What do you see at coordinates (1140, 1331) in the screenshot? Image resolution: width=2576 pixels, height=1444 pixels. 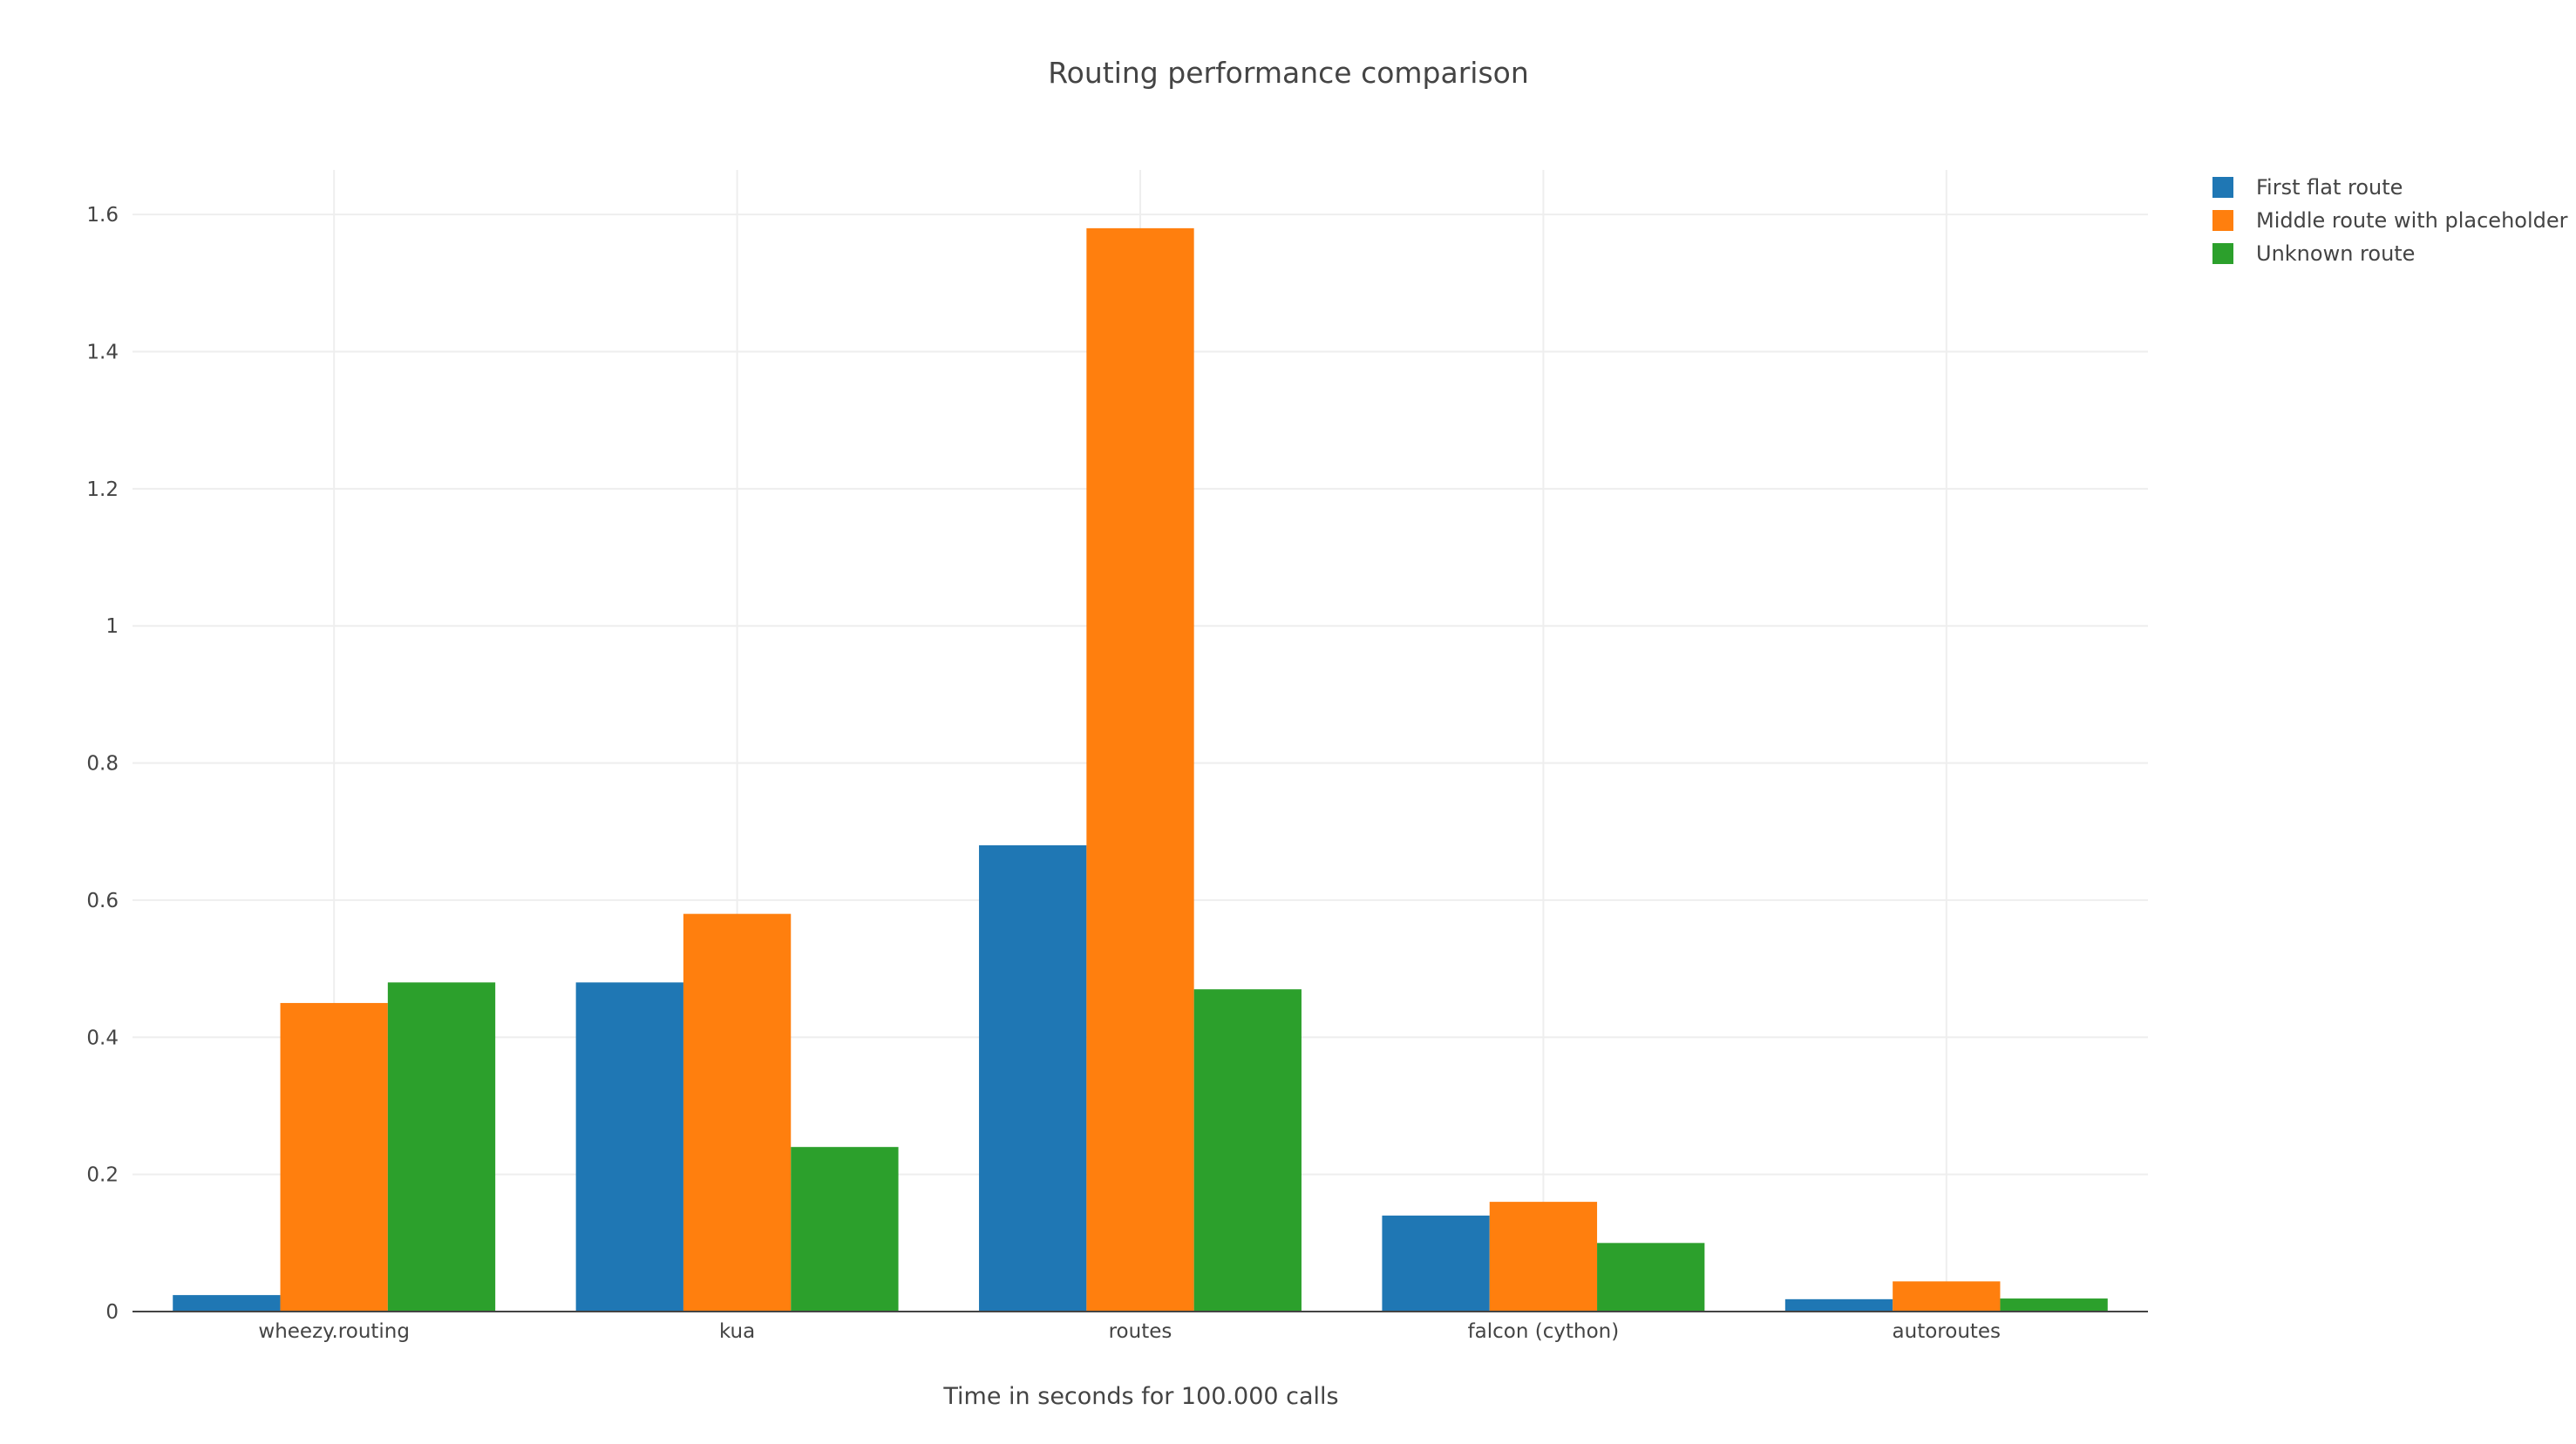 I see `x-tick-label: routes` at bounding box center [1140, 1331].